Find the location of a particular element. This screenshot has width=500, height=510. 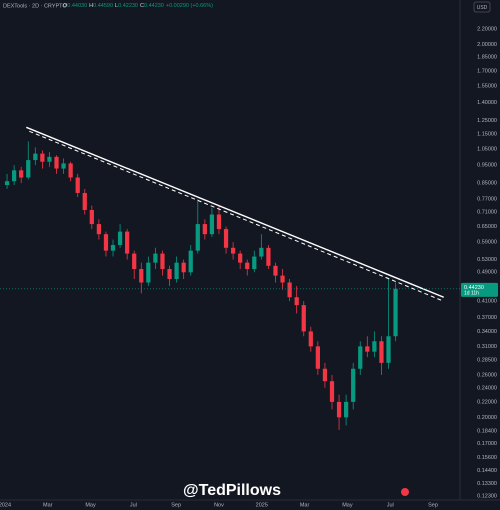

countdown: 1d 11h is located at coordinates (471, 294).